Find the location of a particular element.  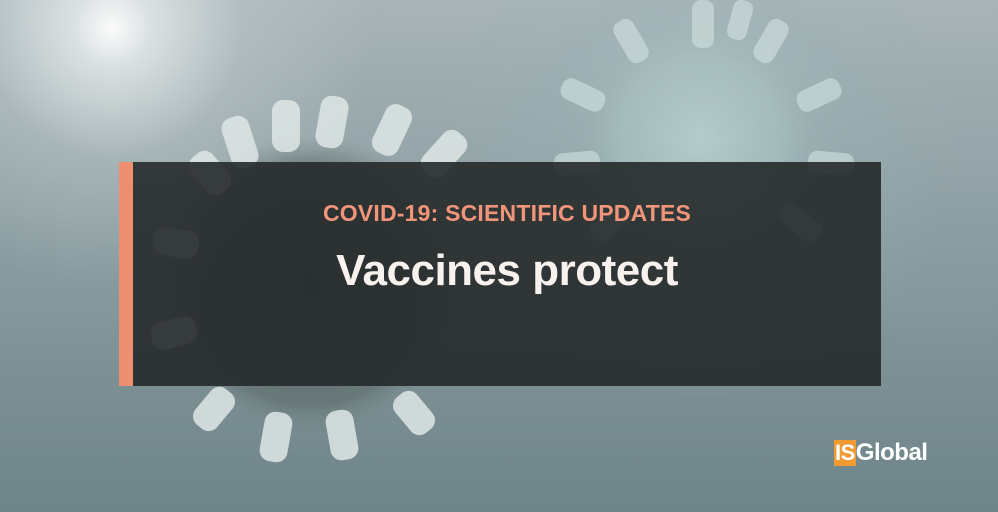

banner-kicker: COVID-19: SCIENTIFIC UPDATES is located at coordinates (507, 213).